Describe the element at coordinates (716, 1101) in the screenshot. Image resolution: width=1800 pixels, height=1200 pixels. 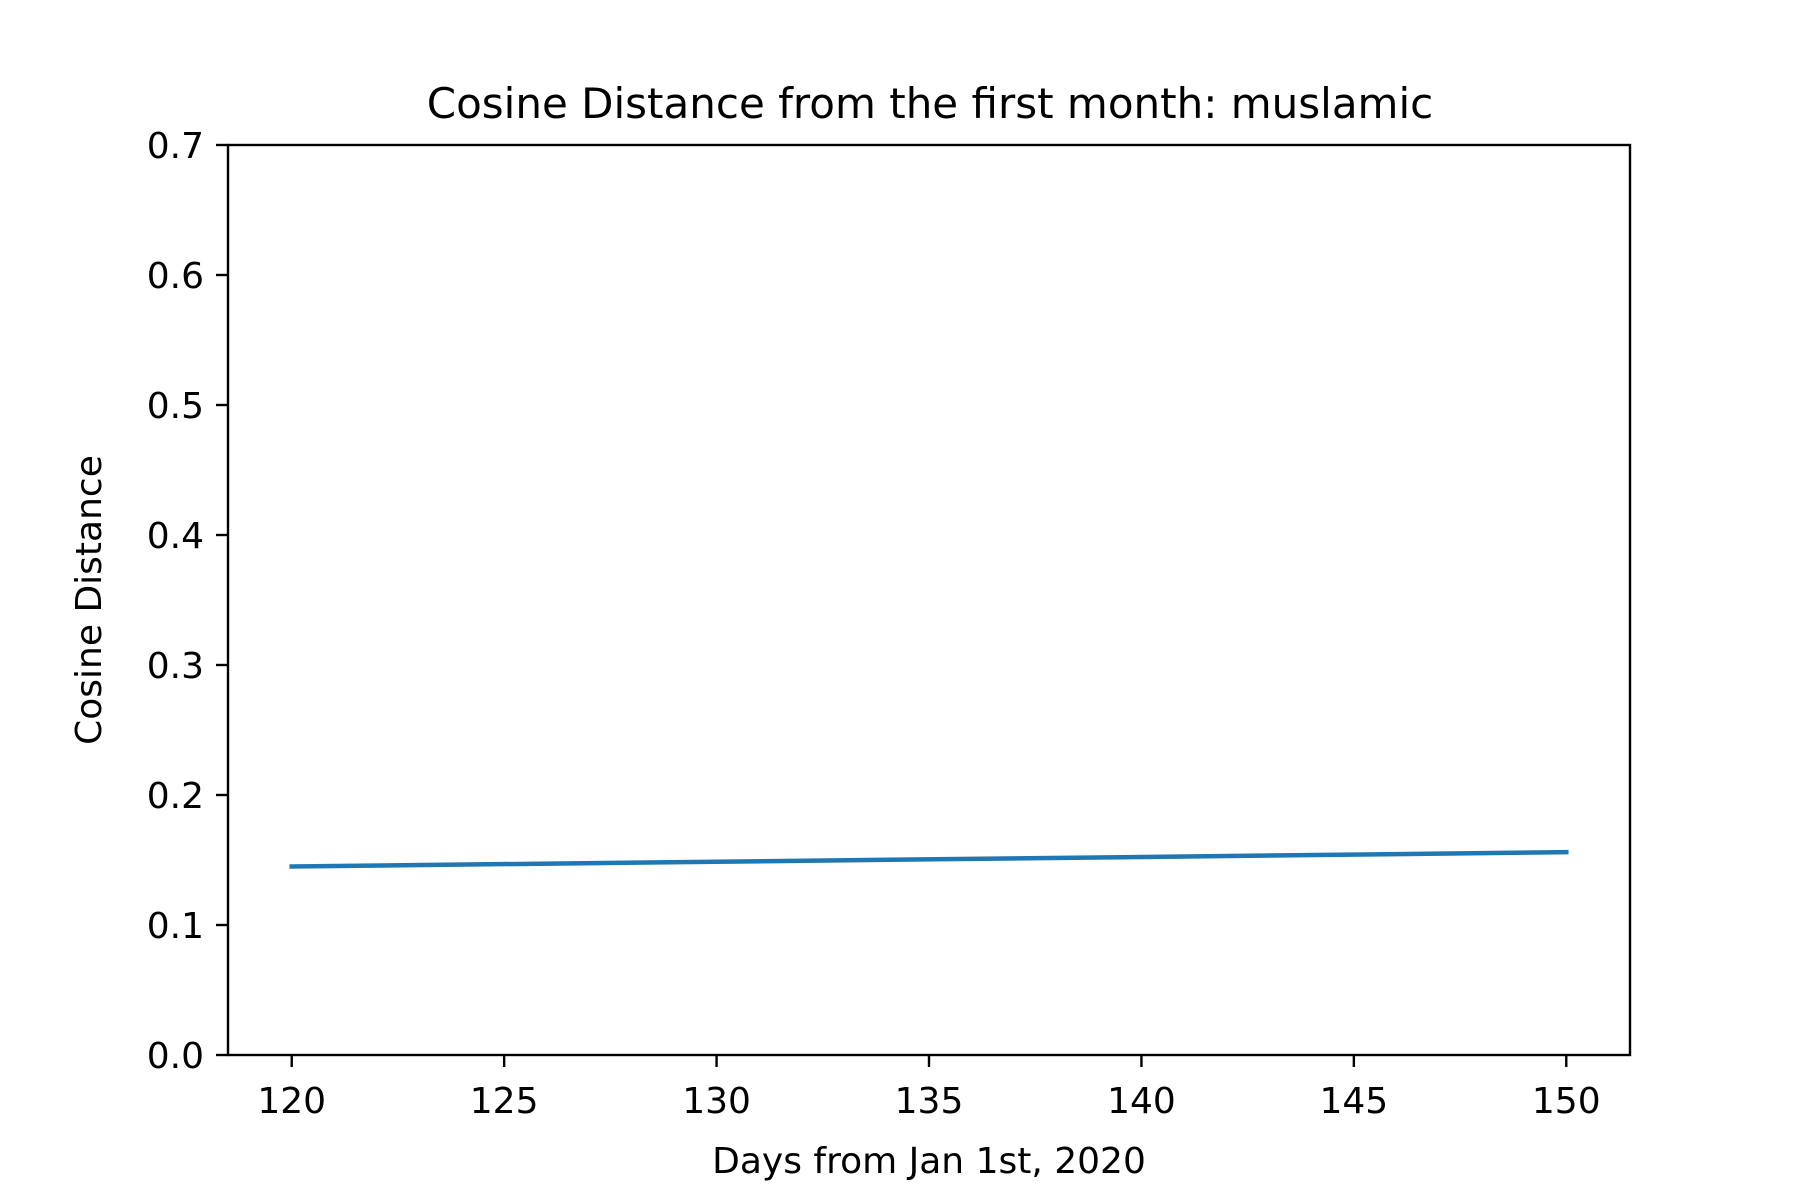
I see `x-tick-label: 130` at that location.